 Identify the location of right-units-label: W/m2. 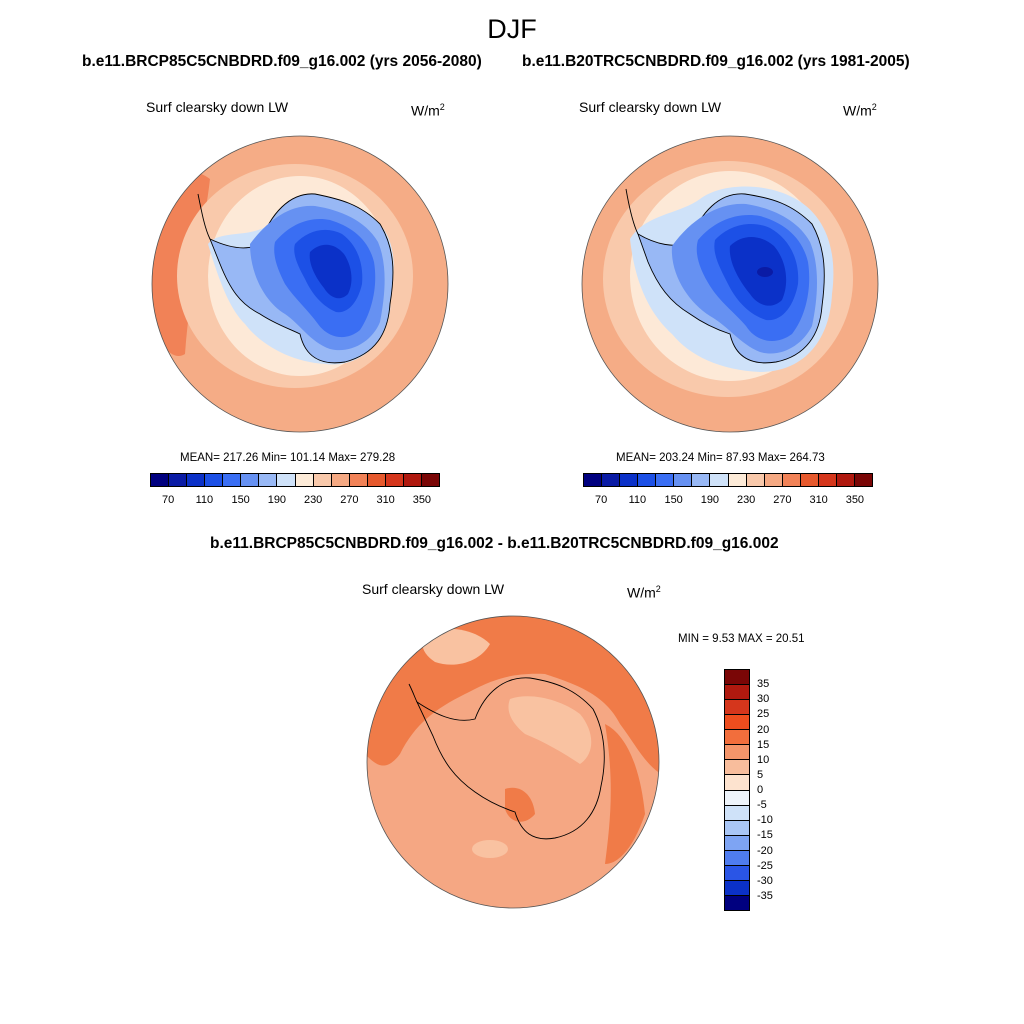
(860, 110).